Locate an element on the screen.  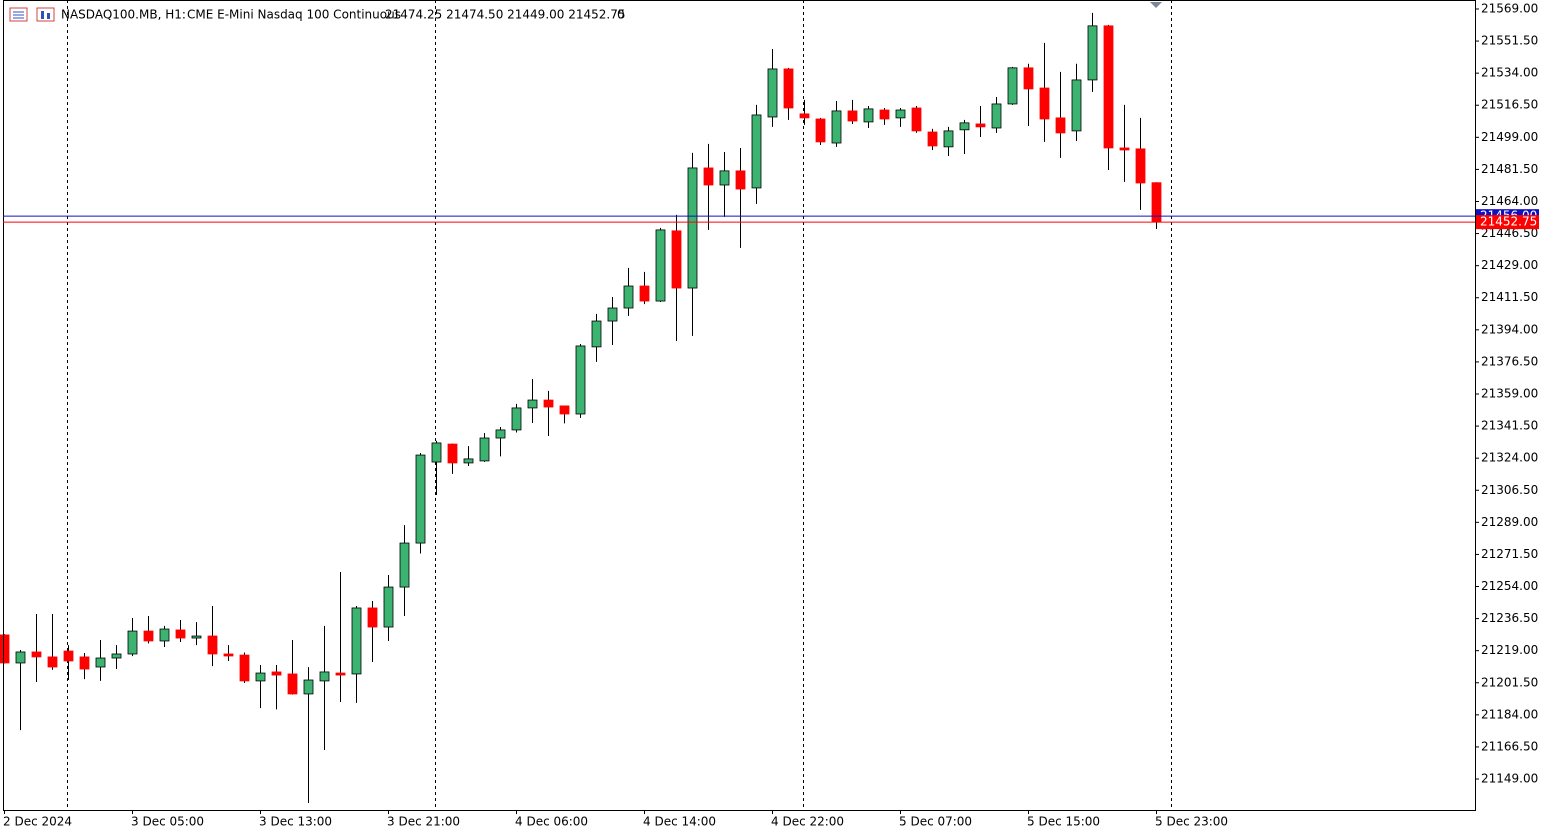
y-tick-label: 21394.00 is located at coordinates (1509, 329).